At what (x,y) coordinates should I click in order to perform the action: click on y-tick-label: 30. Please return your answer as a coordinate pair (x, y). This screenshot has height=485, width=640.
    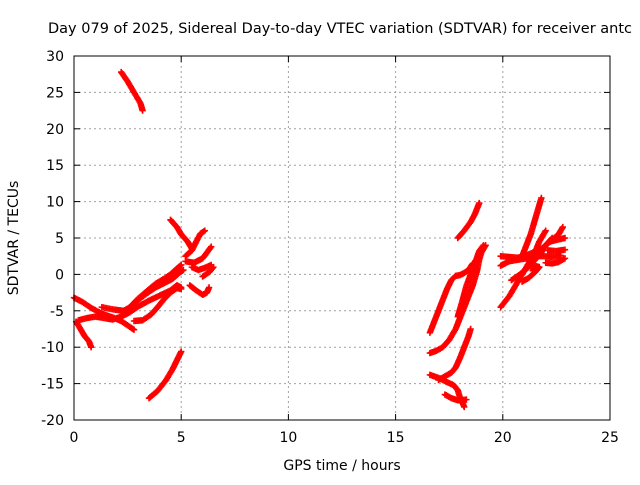
    Looking at the image, I should click on (55, 57).